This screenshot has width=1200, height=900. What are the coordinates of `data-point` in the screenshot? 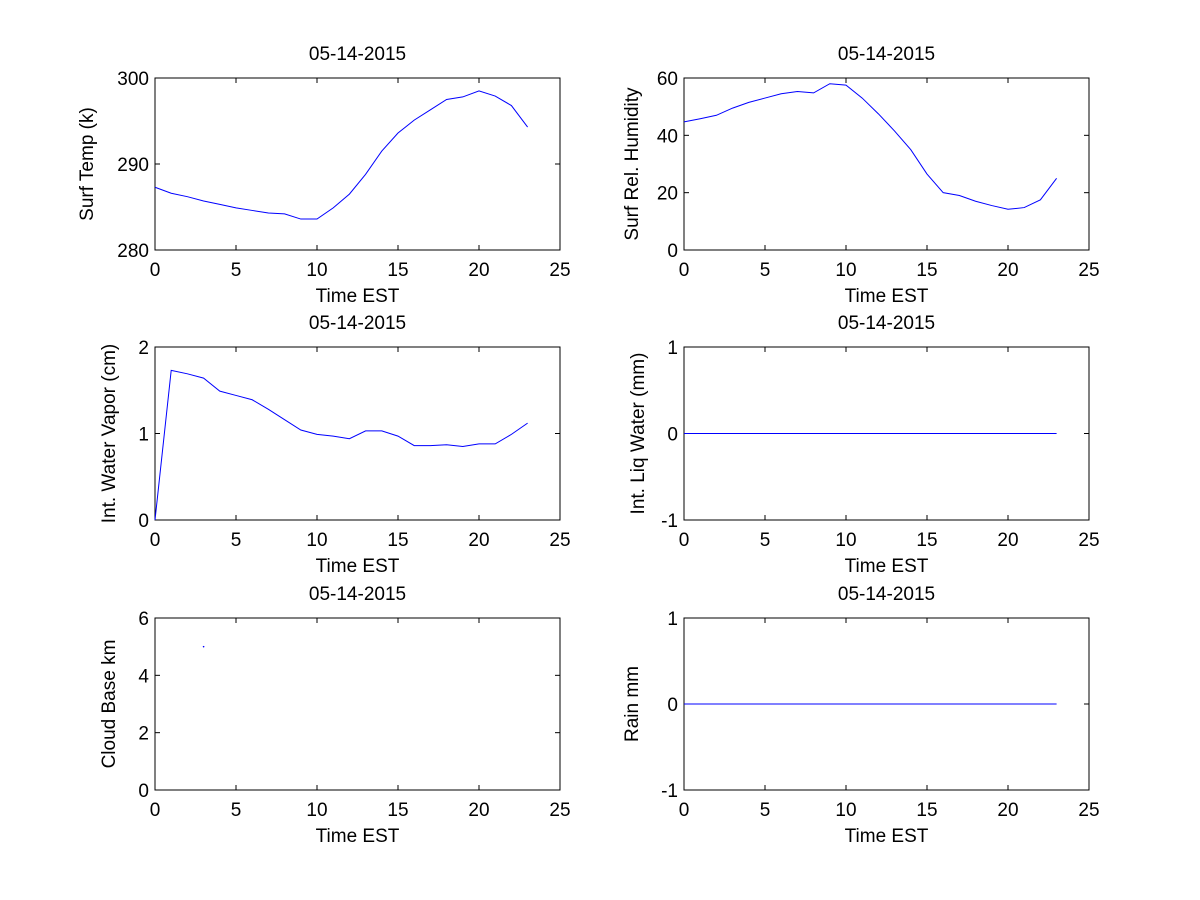 It's located at (203, 646).